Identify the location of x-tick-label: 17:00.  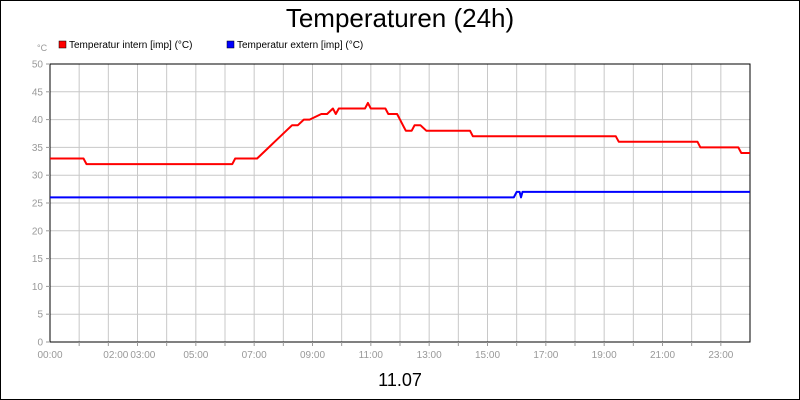
(545, 355).